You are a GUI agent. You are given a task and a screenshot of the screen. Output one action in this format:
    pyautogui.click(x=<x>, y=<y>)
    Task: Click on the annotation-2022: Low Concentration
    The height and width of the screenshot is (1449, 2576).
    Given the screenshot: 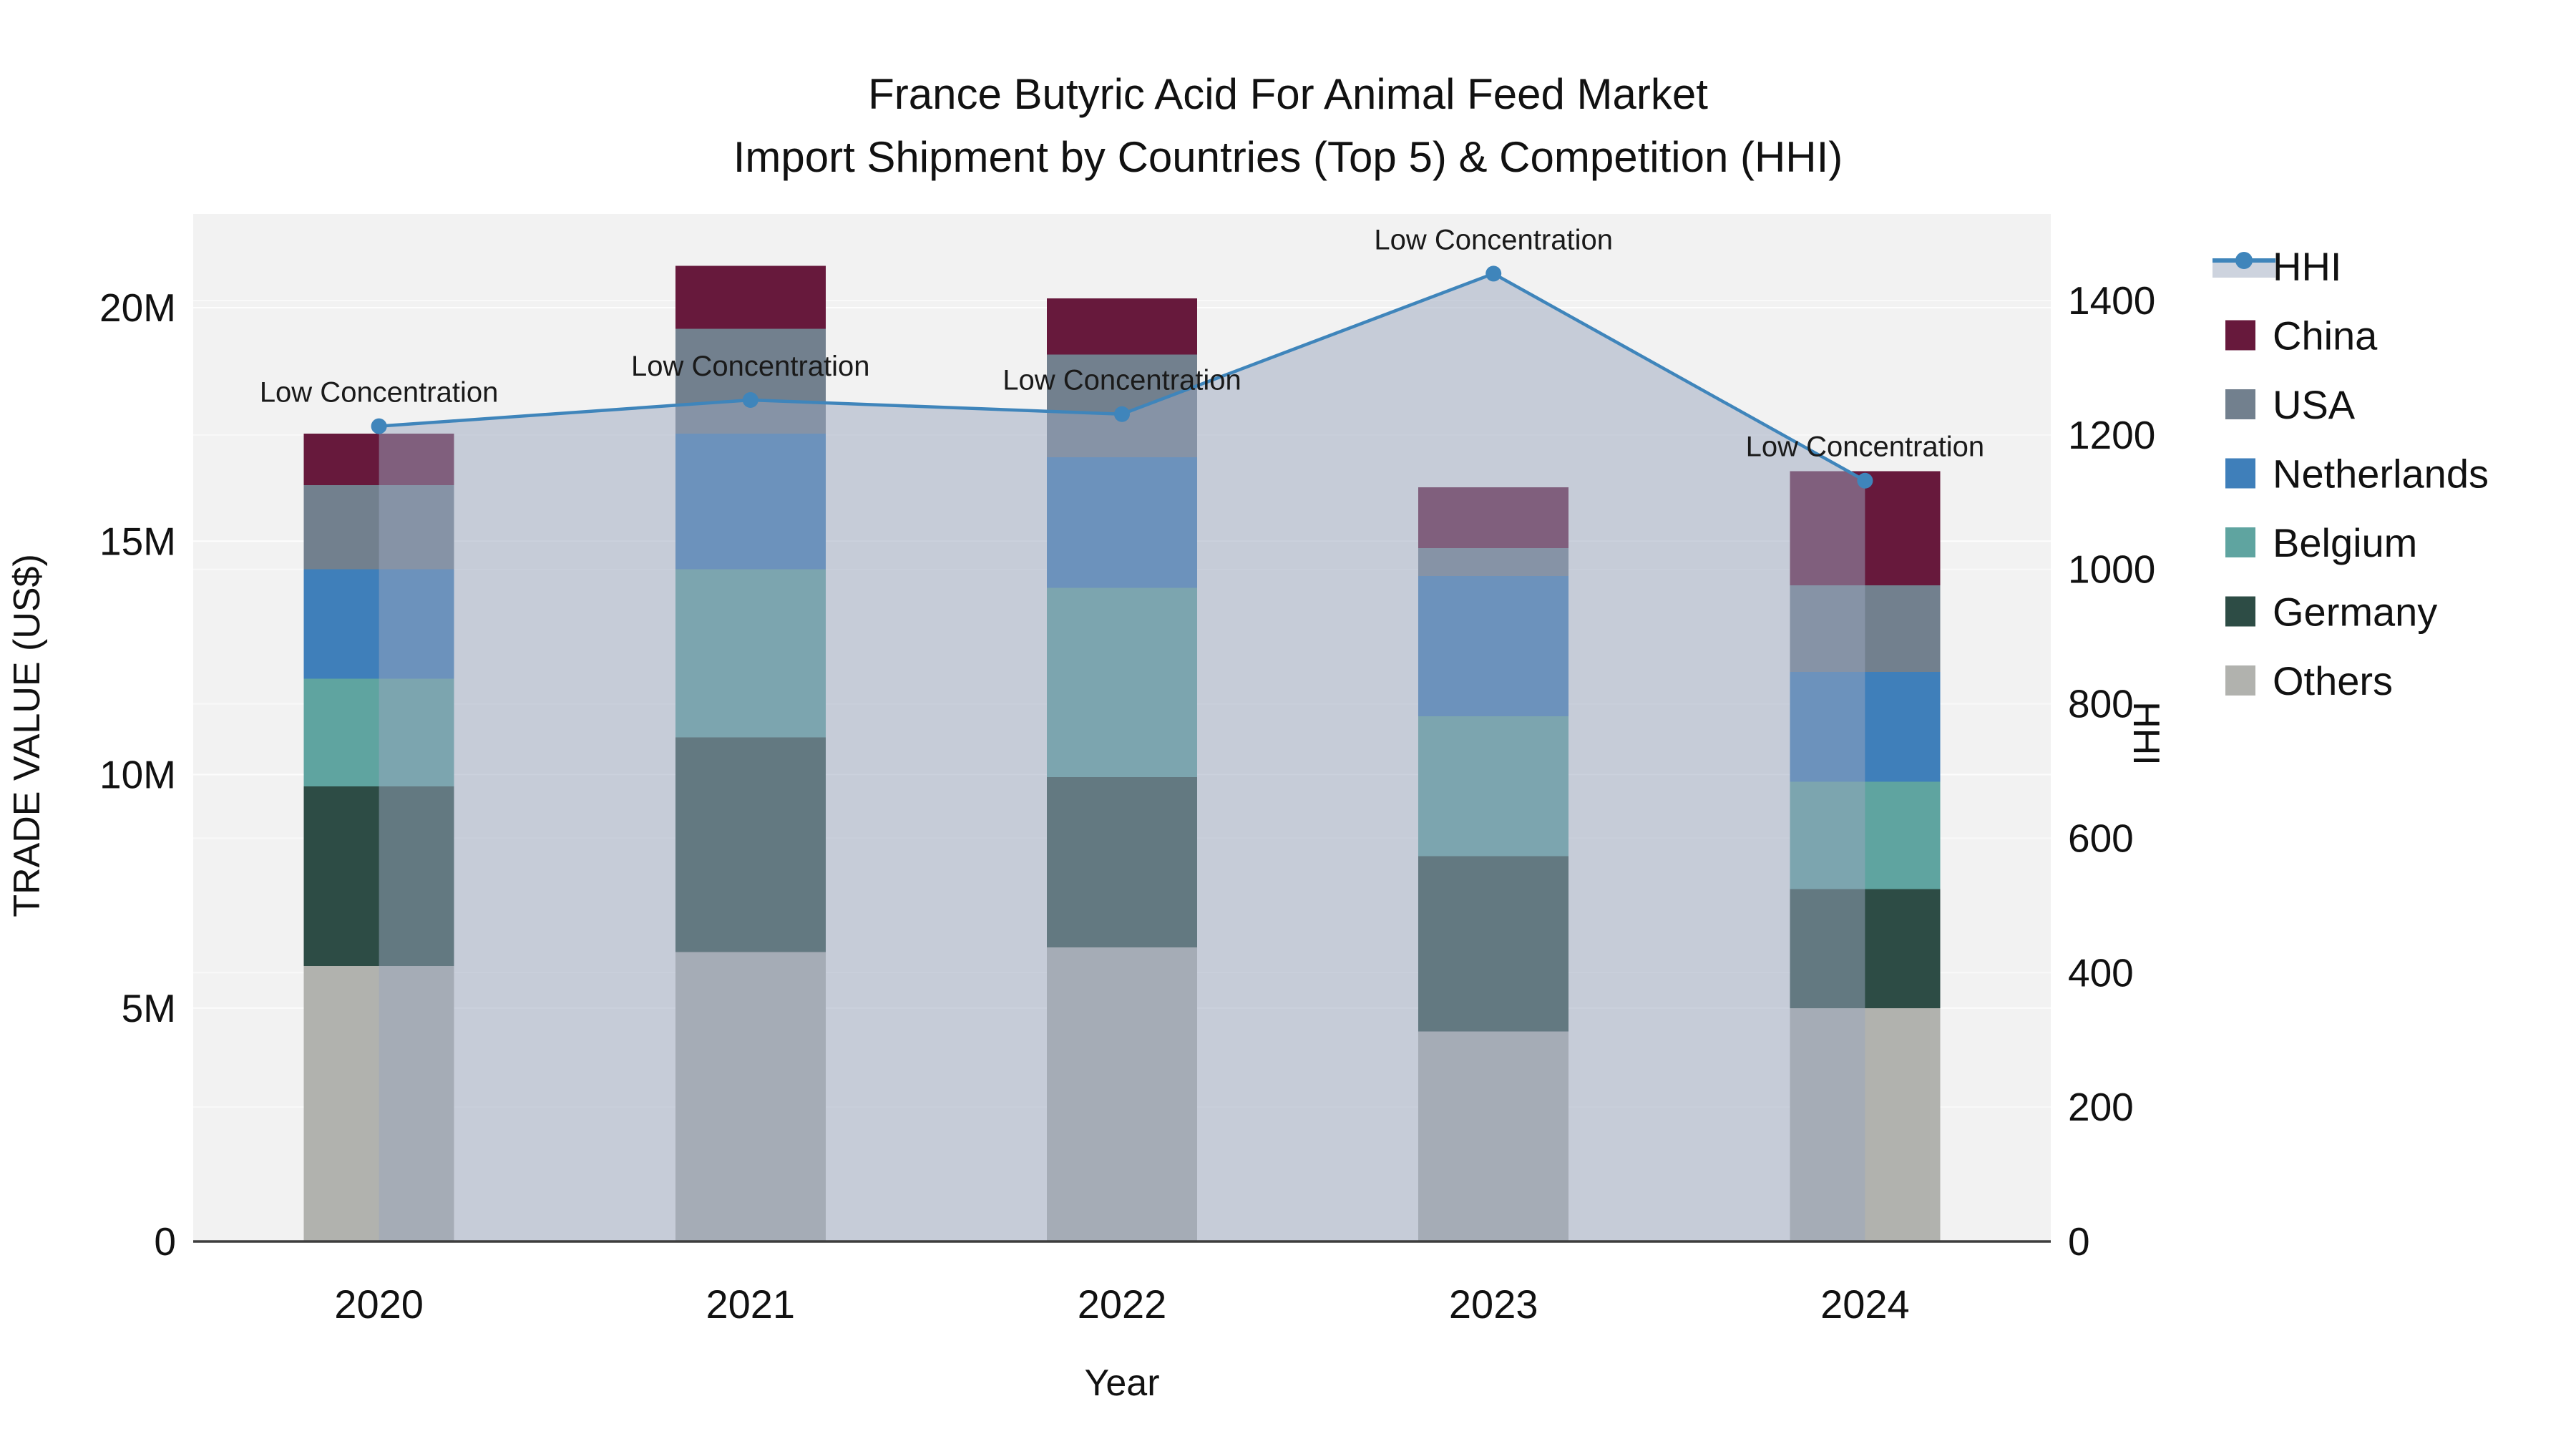 What is the action you would take?
    pyautogui.click(x=1121, y=380)
    